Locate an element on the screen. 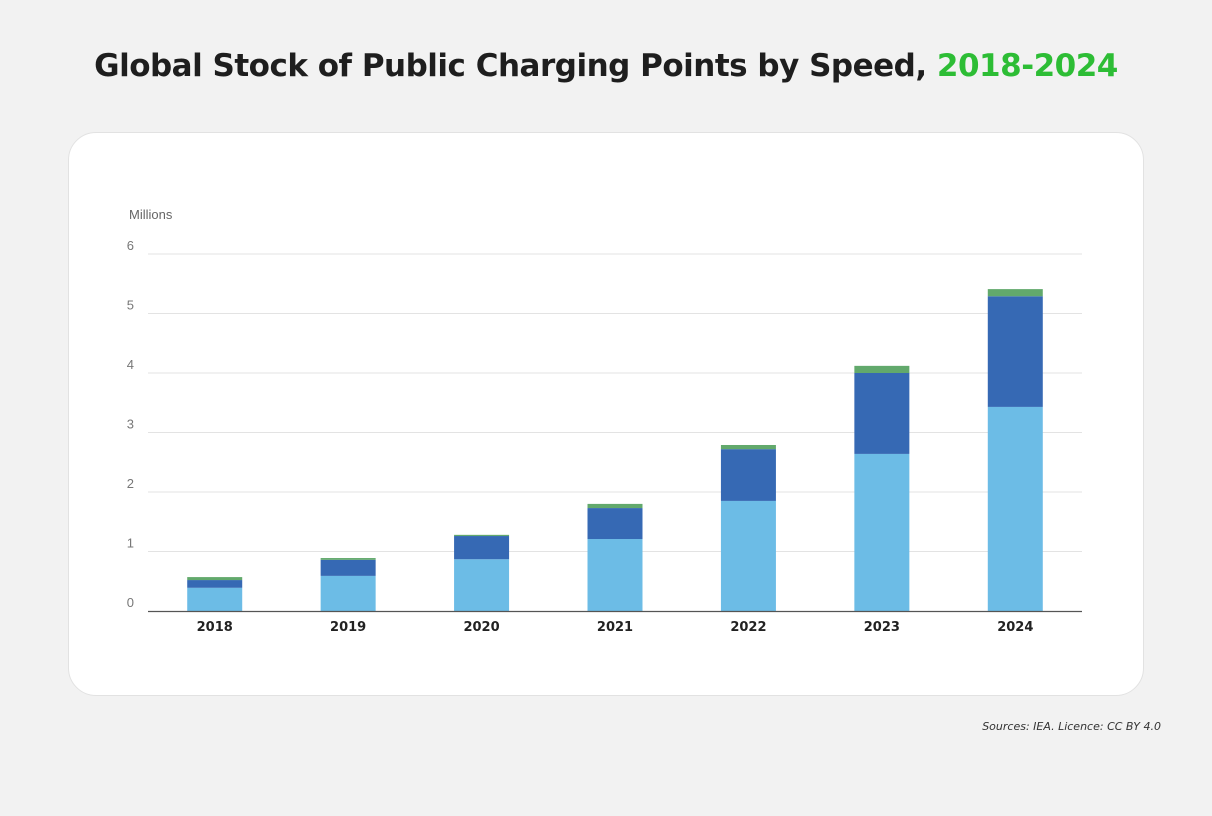  title-highlight: 2018-2024 is located at coordinates (1027, 66).